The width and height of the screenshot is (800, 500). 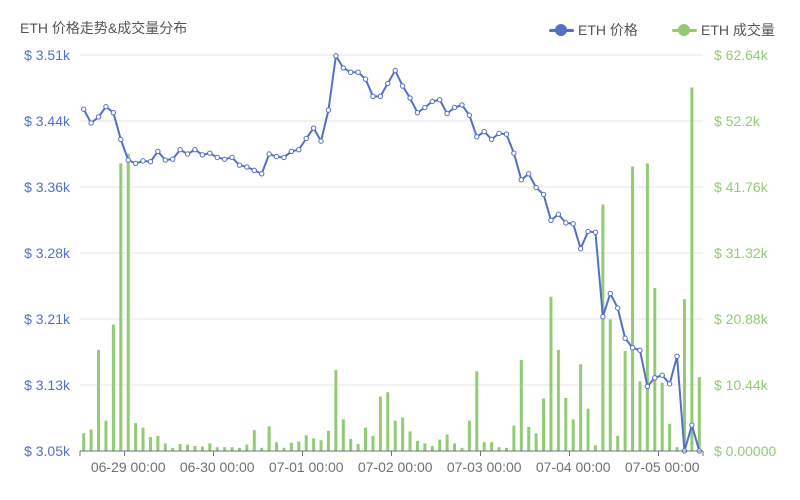 What do you see at coordinates (573, 467) in the screenshot?
I see `x-tick-label: 07-04 00:00` at bounding box center [573, 467].